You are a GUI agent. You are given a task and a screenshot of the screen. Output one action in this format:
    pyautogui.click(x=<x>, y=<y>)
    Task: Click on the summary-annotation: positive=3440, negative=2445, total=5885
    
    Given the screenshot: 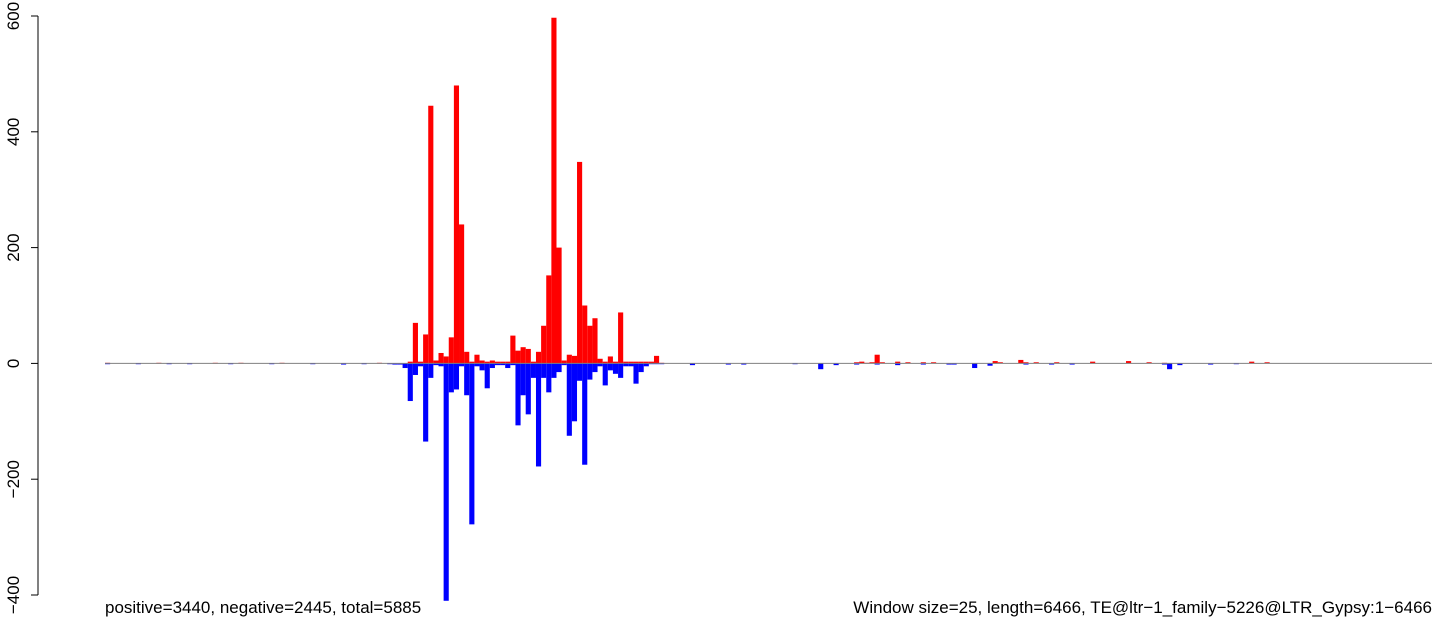 What is the action you would take?
    pyautogui.click(x=263, y=607)
    